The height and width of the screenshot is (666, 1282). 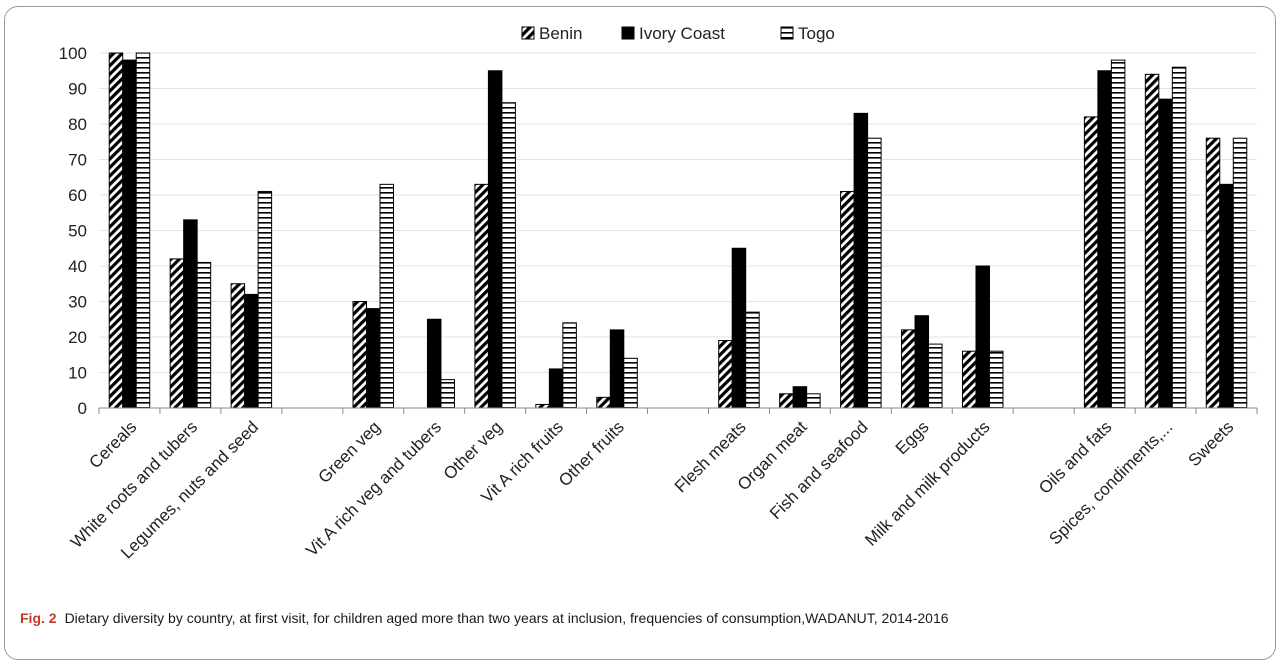 I want to click on y-axis: 0 10 20 30 40 50 60 70 80 90 100, so click(x=73, y=231).